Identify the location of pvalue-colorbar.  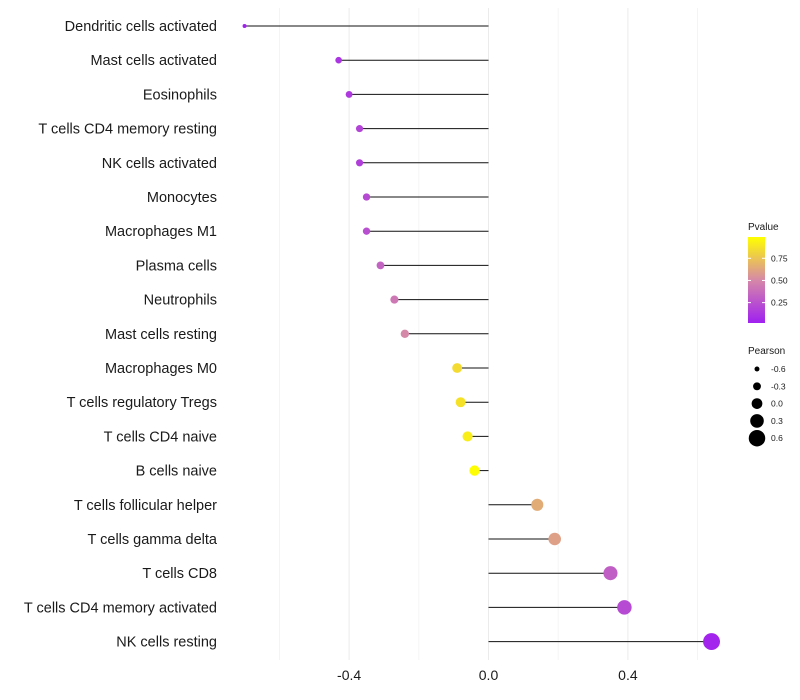
(756, 280).